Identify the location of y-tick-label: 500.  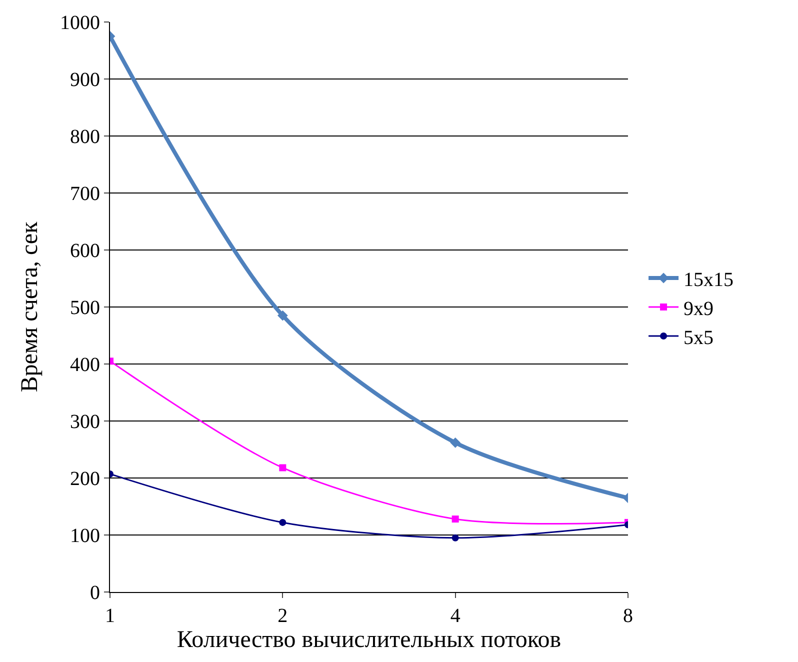
(85, 308).